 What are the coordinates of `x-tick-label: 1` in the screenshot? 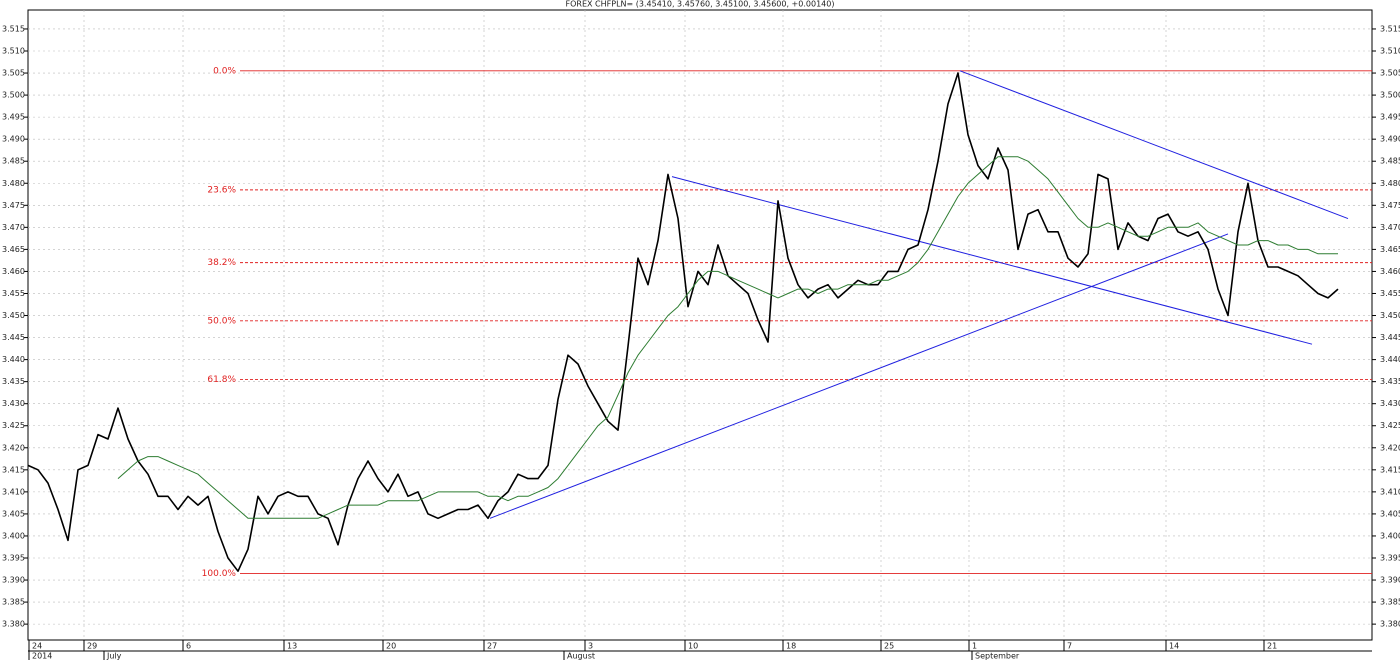 It's located at (974, 646).